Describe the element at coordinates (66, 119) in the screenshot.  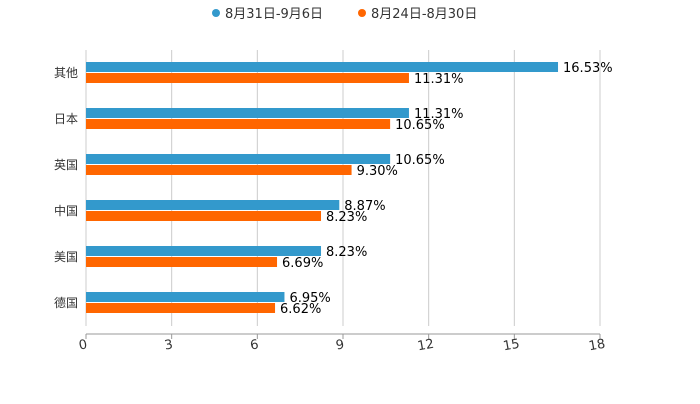
I see `category-label: 日本` at that location.